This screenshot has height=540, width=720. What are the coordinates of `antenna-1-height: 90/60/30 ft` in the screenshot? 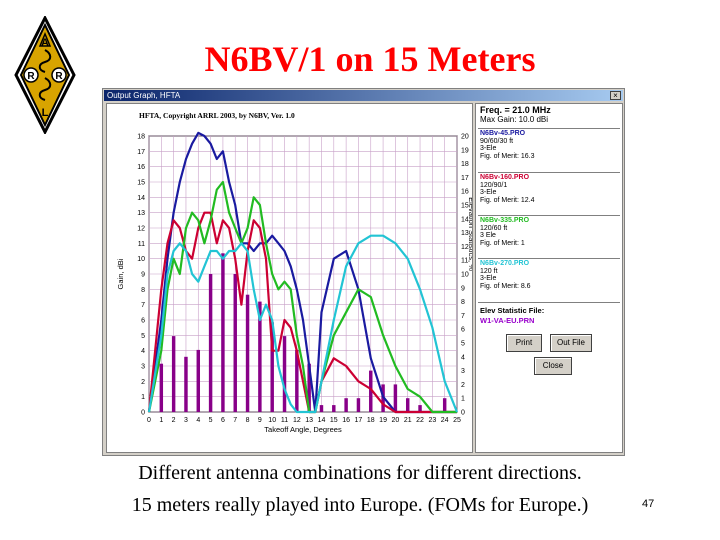 It's located at (497, 141).